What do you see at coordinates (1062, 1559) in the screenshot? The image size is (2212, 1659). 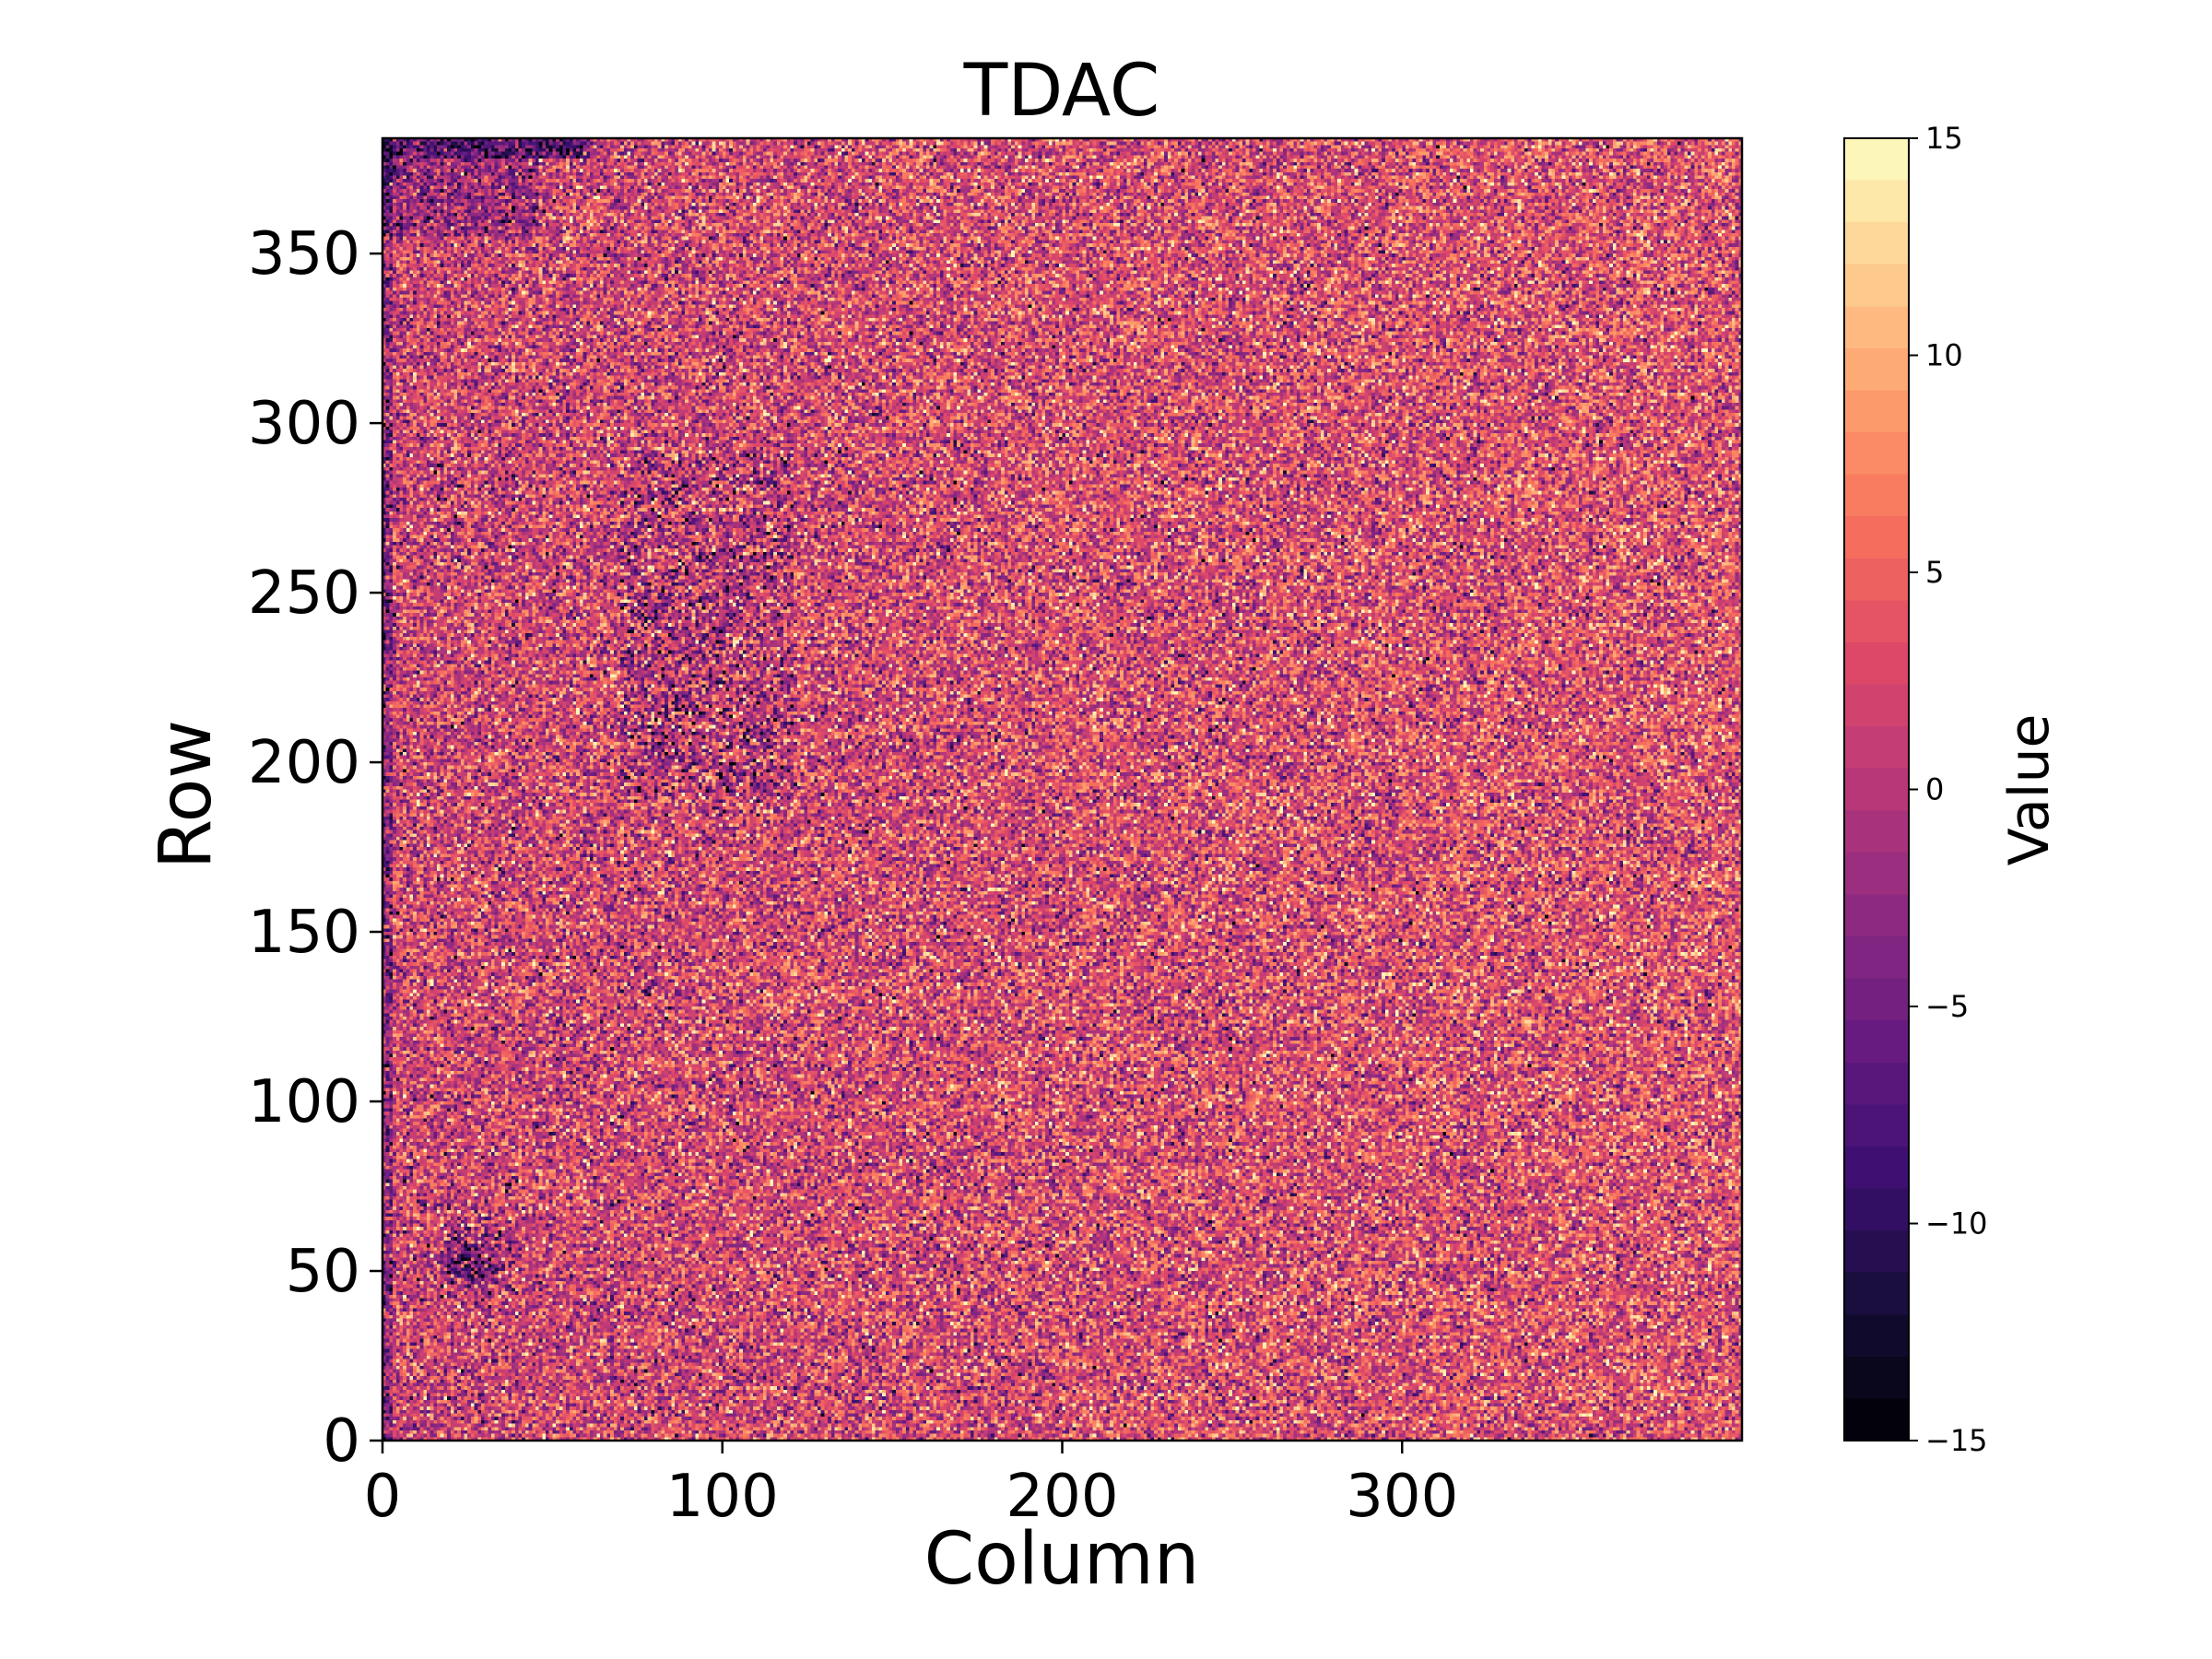 I see `x-axis-label: Column` at bounding box center [1062, 1559].